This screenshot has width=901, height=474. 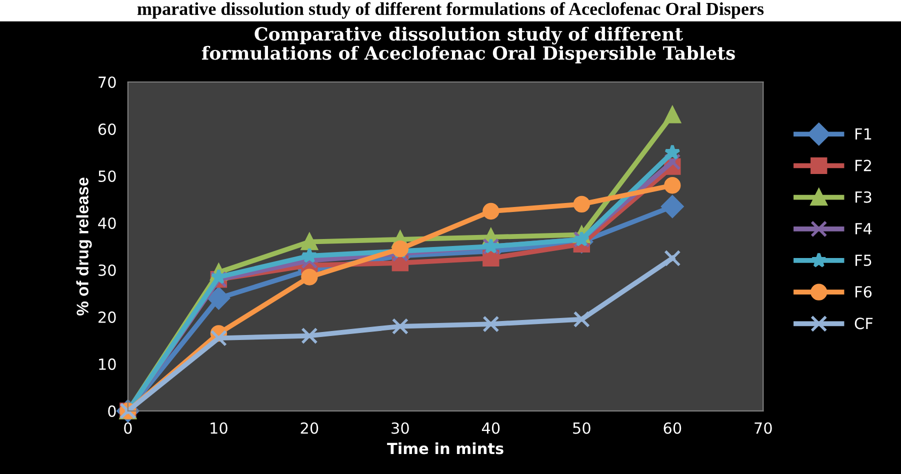 I want to click on y-tick-label: 60, so click(x=107, y=129).